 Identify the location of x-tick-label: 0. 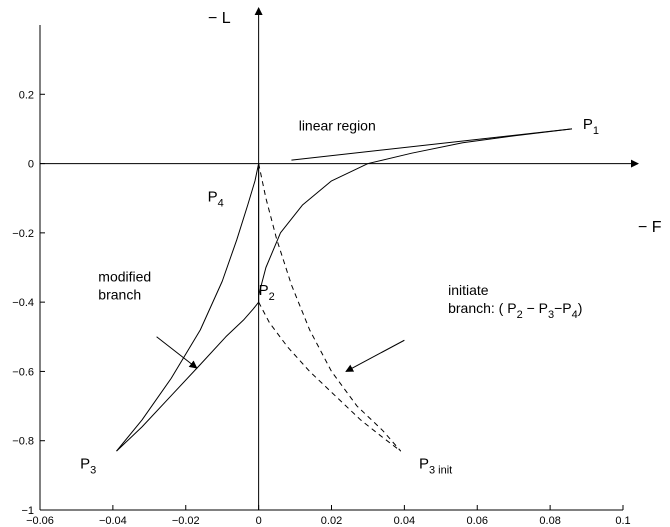
(259, 521).